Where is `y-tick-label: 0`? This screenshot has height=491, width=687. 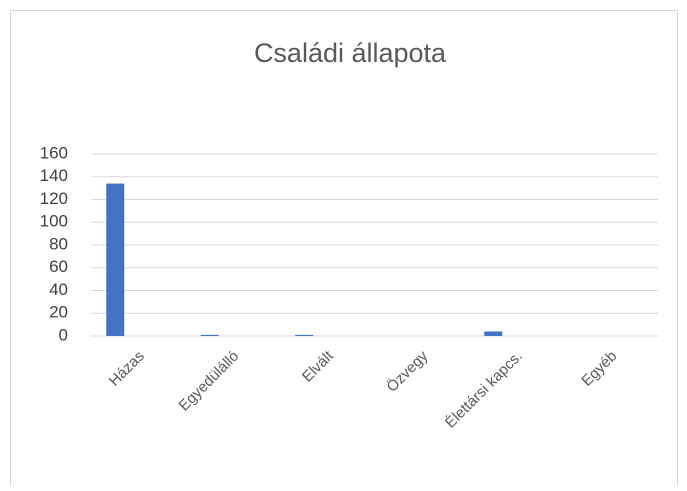 y-tick-label: 0 is located at coordinates (63, 334).